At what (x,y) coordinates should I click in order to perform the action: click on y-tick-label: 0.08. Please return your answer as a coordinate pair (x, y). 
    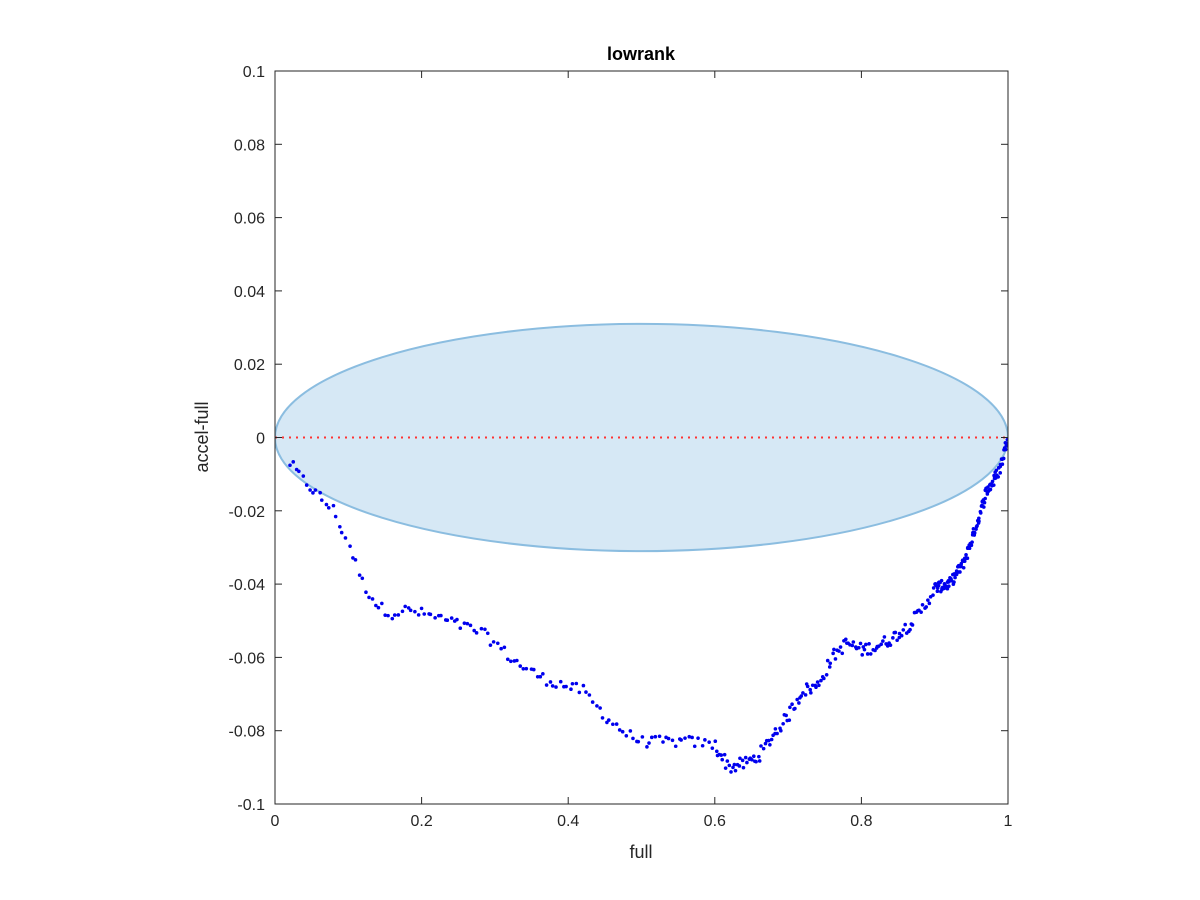
    Looking at the image, I should click on (249, 145).